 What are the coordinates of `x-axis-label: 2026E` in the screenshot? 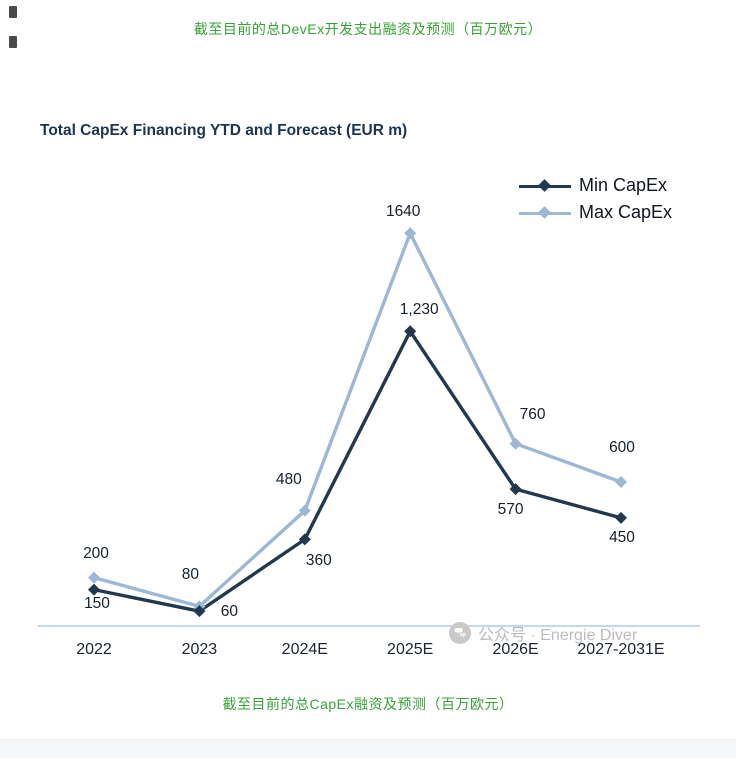 It's located at (515, 649).